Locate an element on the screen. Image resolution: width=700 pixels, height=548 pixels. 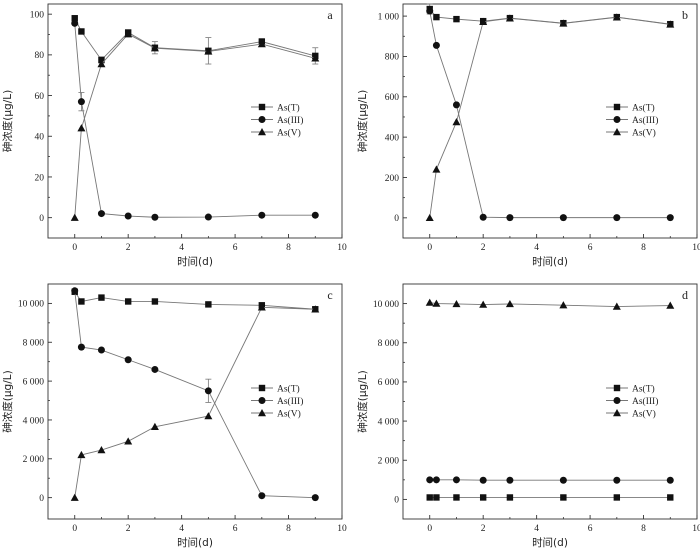
y-tick-label: 4 000 is located at coordinates (34, 421).